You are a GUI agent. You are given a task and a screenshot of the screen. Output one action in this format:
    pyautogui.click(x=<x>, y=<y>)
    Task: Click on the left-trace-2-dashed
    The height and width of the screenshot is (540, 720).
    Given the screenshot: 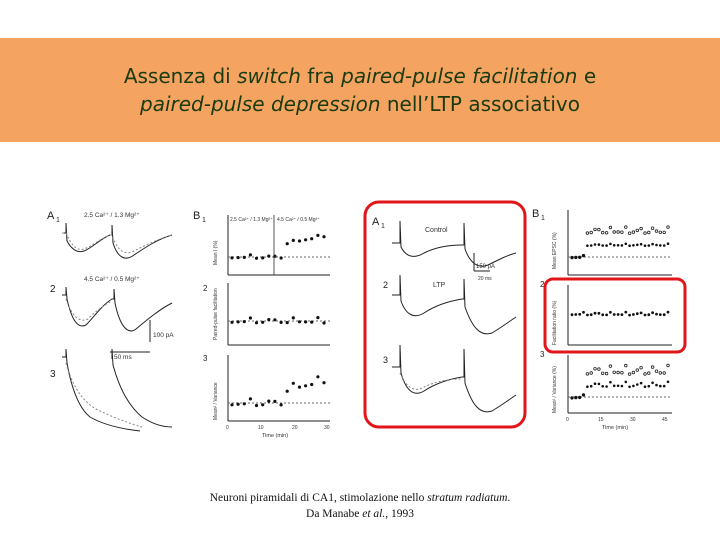 What is the action you would take?
    pyautogui.click(x=89, y=309)
    